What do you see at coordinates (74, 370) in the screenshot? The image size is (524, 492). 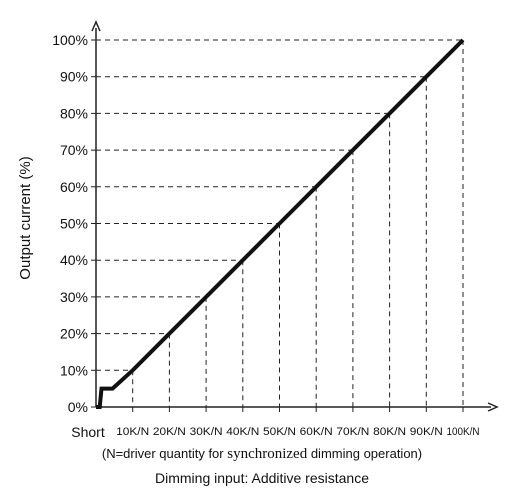 I see `y-tick-label-10: 10%` at bounding box center [74, 370].